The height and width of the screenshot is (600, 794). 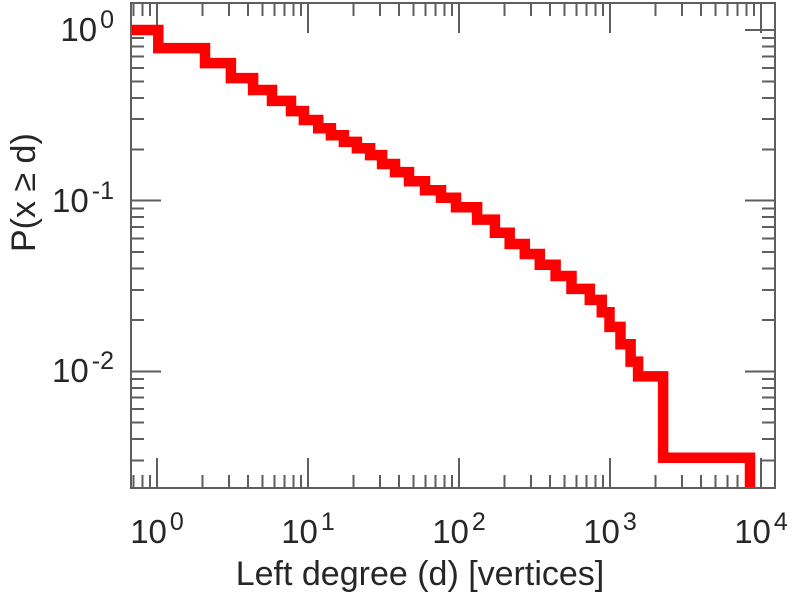 I want to click on tick-label-exponent: -1, so click(x=102, y=191).